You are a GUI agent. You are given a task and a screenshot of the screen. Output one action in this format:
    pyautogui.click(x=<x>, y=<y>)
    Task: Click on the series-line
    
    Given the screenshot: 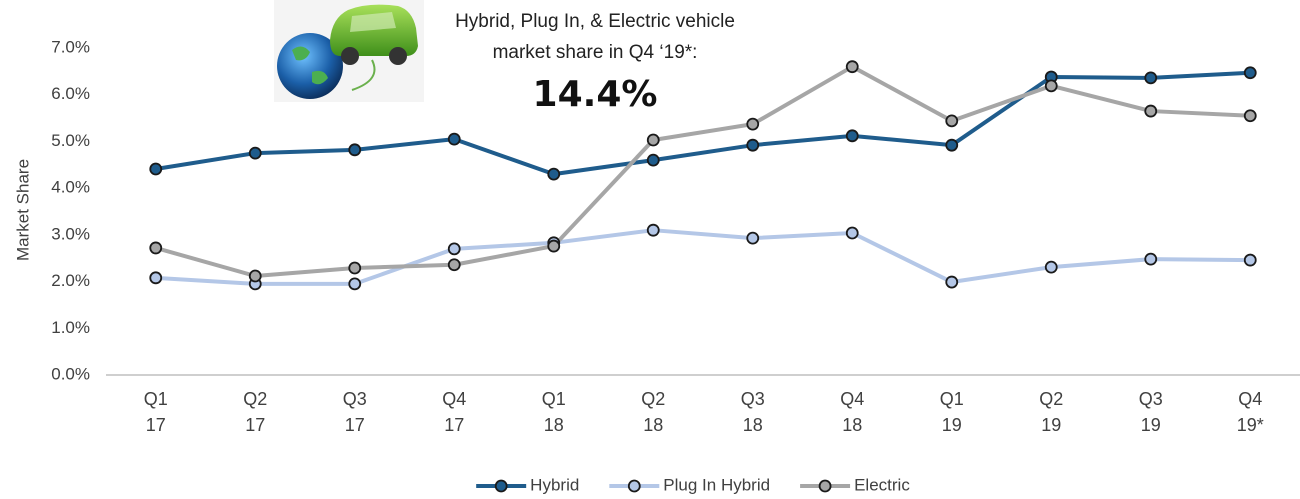 What is the action you would take?
    pyautogui.click(x=703, y=257)
    